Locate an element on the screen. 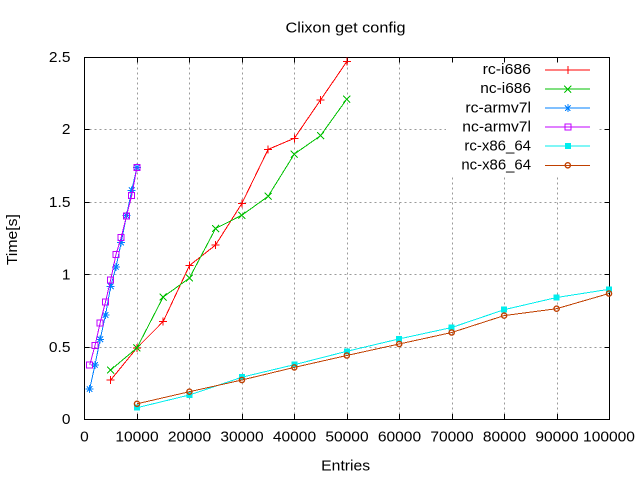 The width and height of the screenshot is (640, 480). svg-text: 20000 is located at coordinates (189, 438).